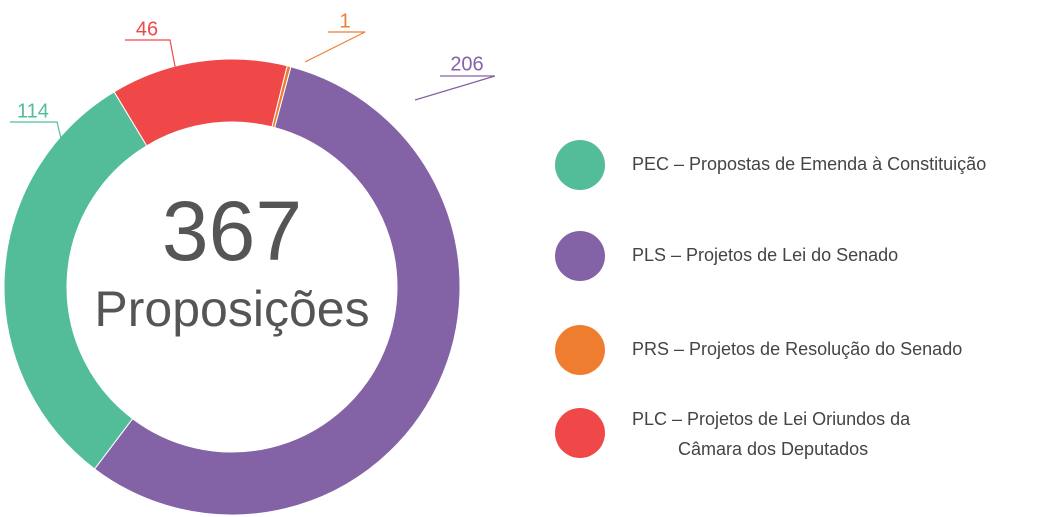  What do you see at coordinates (809, 164) in the screenshot?
I see `legend-label: PEC – Propostas de Emenda à Constituição` at bounding box center [809, 164].